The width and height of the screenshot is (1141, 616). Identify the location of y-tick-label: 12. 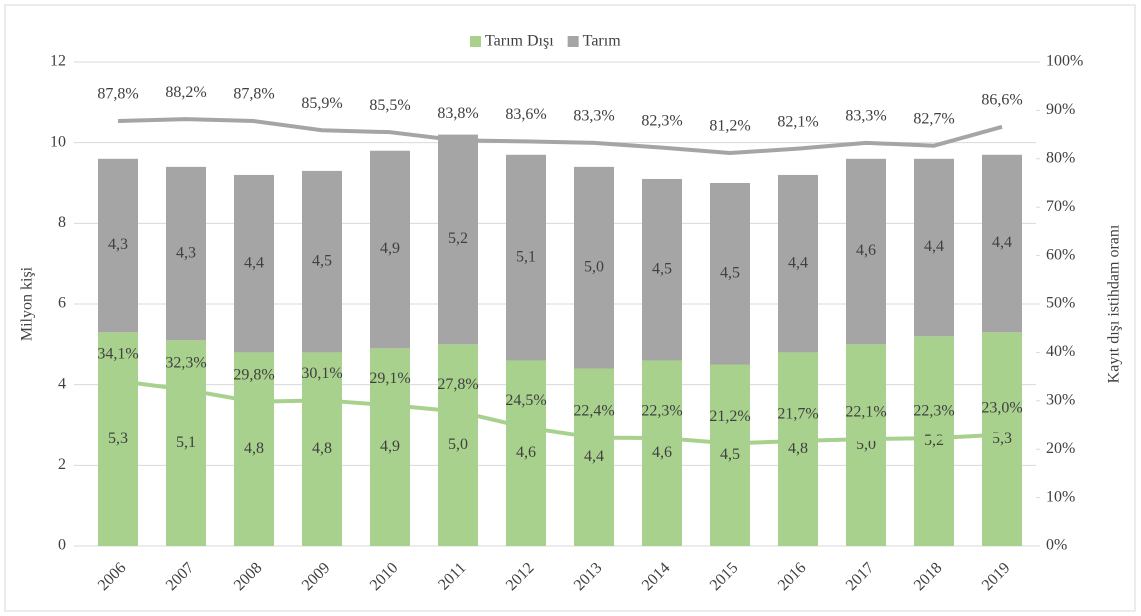
(58, 61).